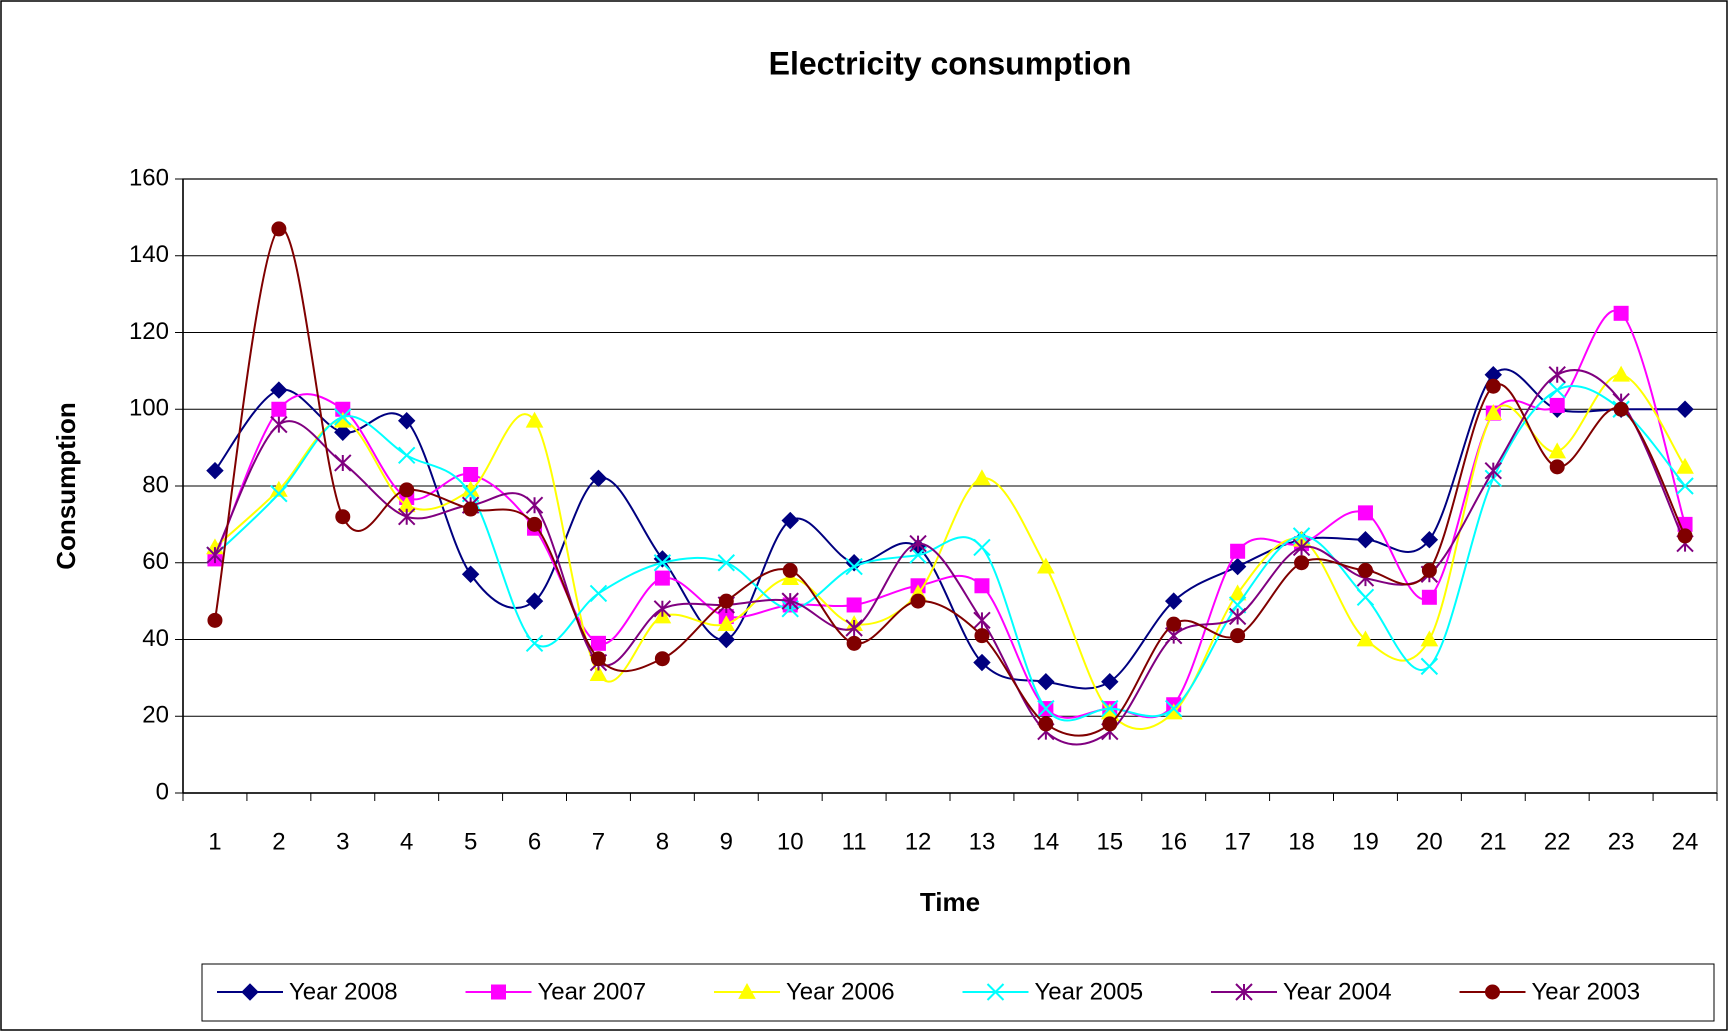 This screenshot has width=1728, height=1031. I want to click on y-tick-label: 100, so click(149, 408).